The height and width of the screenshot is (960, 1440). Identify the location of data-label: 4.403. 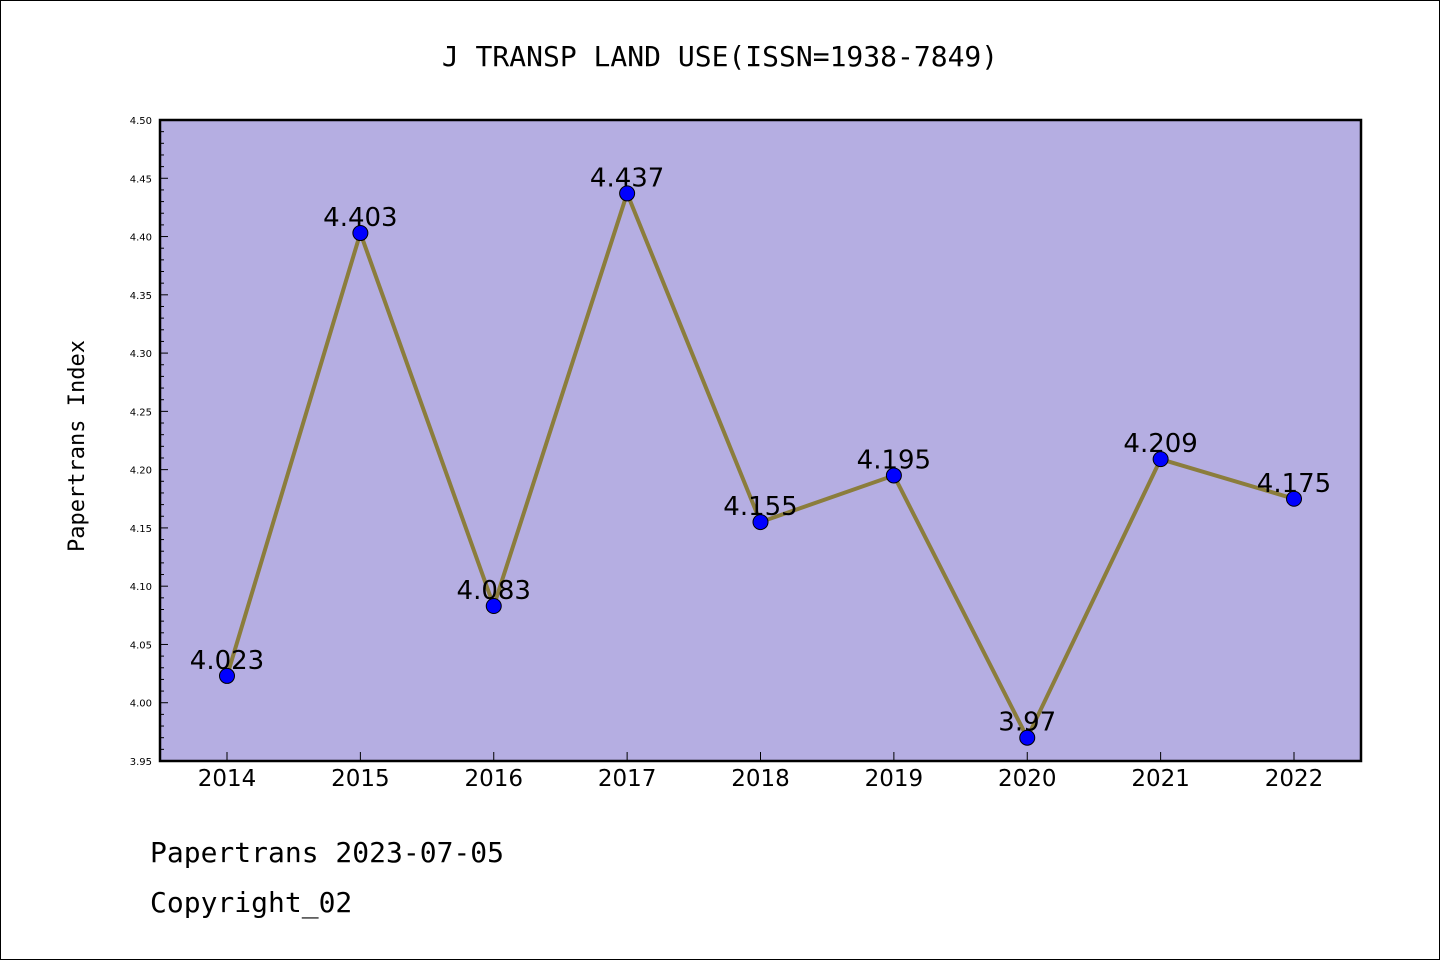
(360, 218).